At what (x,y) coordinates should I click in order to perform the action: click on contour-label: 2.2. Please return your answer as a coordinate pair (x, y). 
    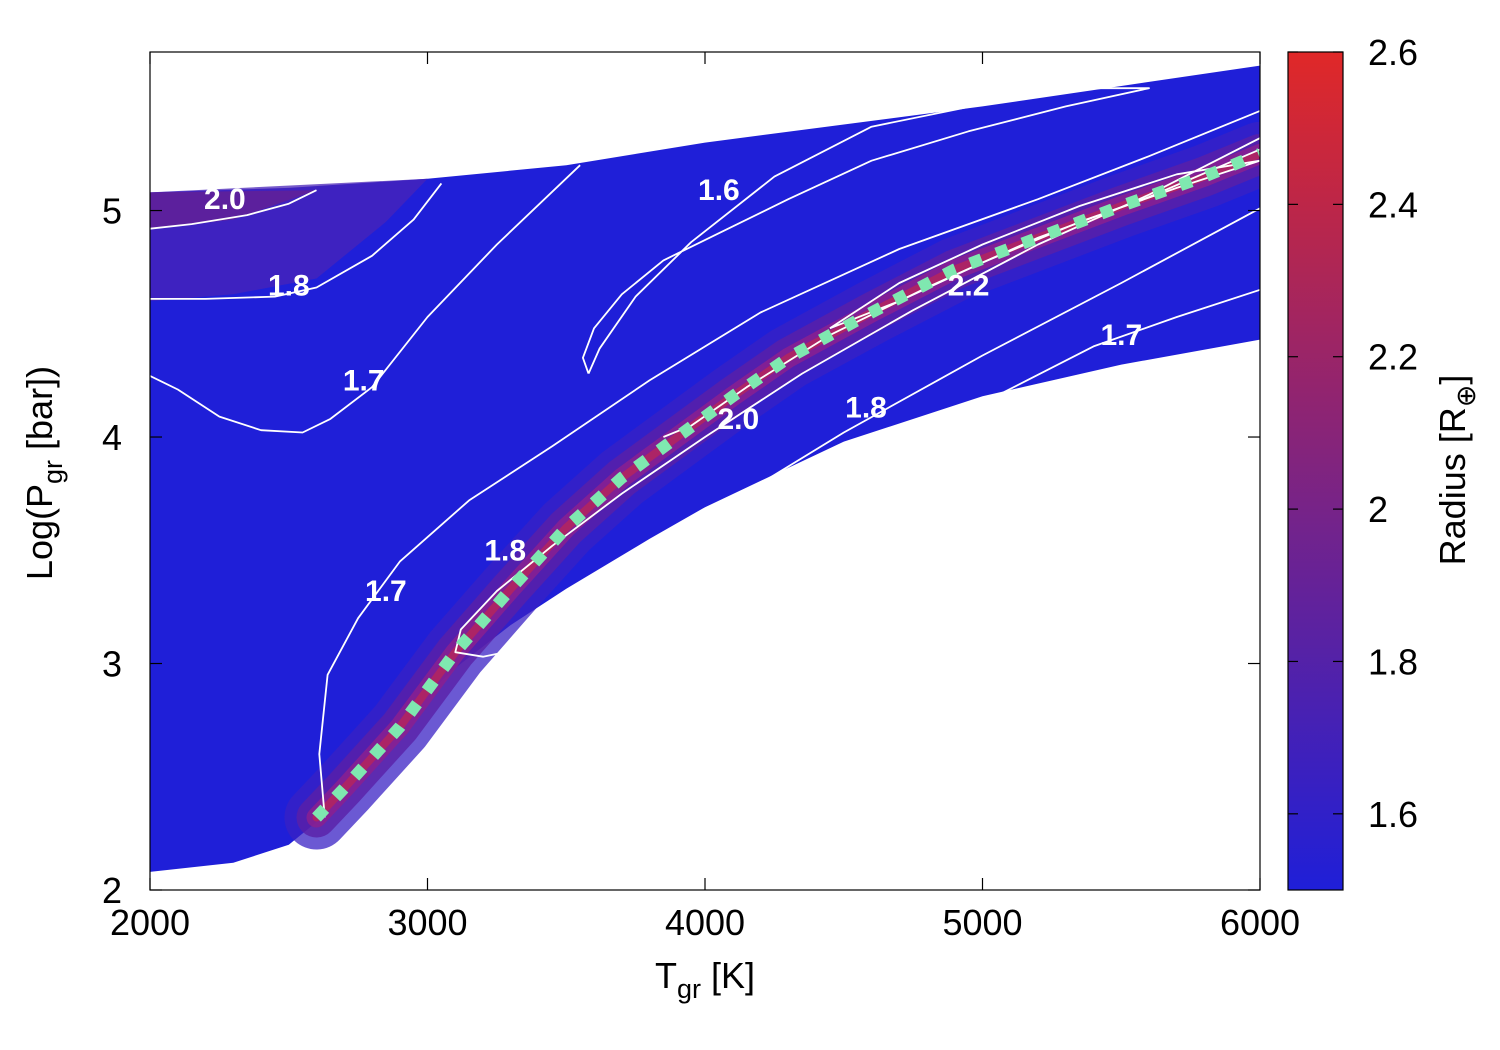
    Looking at the image, I should click on (969, 285).